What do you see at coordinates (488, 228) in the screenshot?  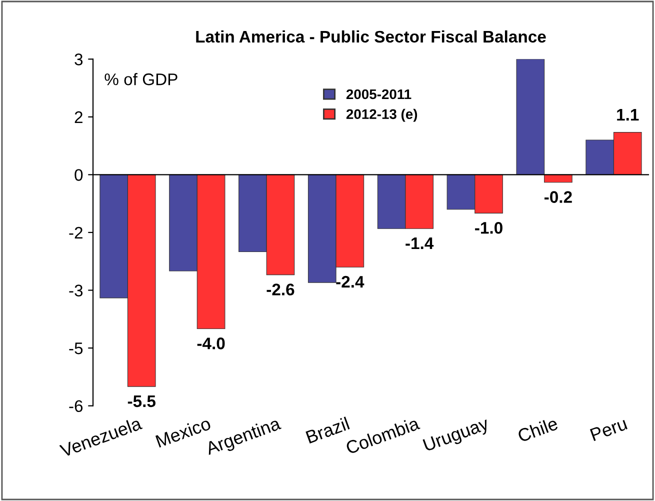 I see `data-label: -1.0` at bounding box center [488, 228].